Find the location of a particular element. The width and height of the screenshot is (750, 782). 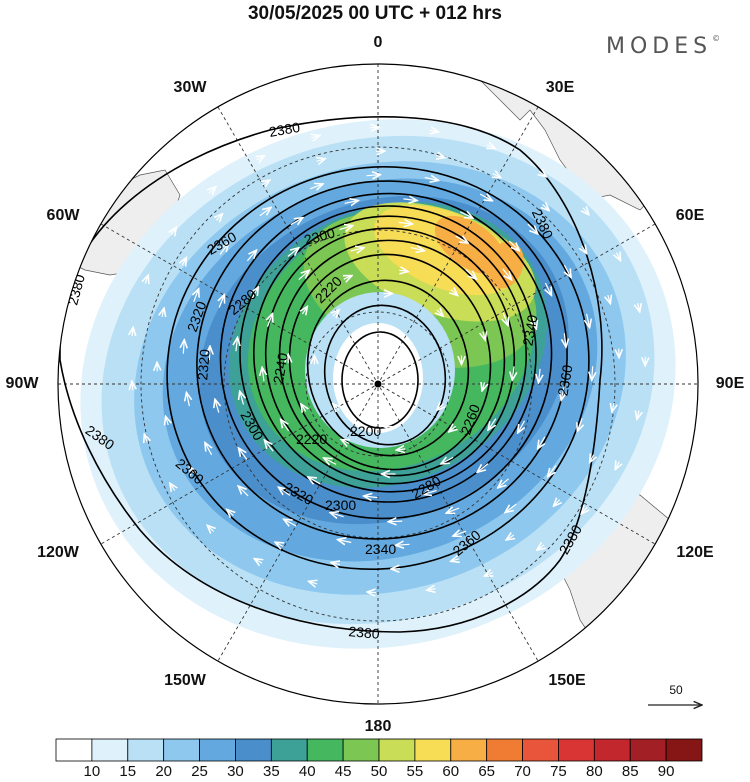

colorbar-tick-label: 80 is located at coordinates (594, 771).